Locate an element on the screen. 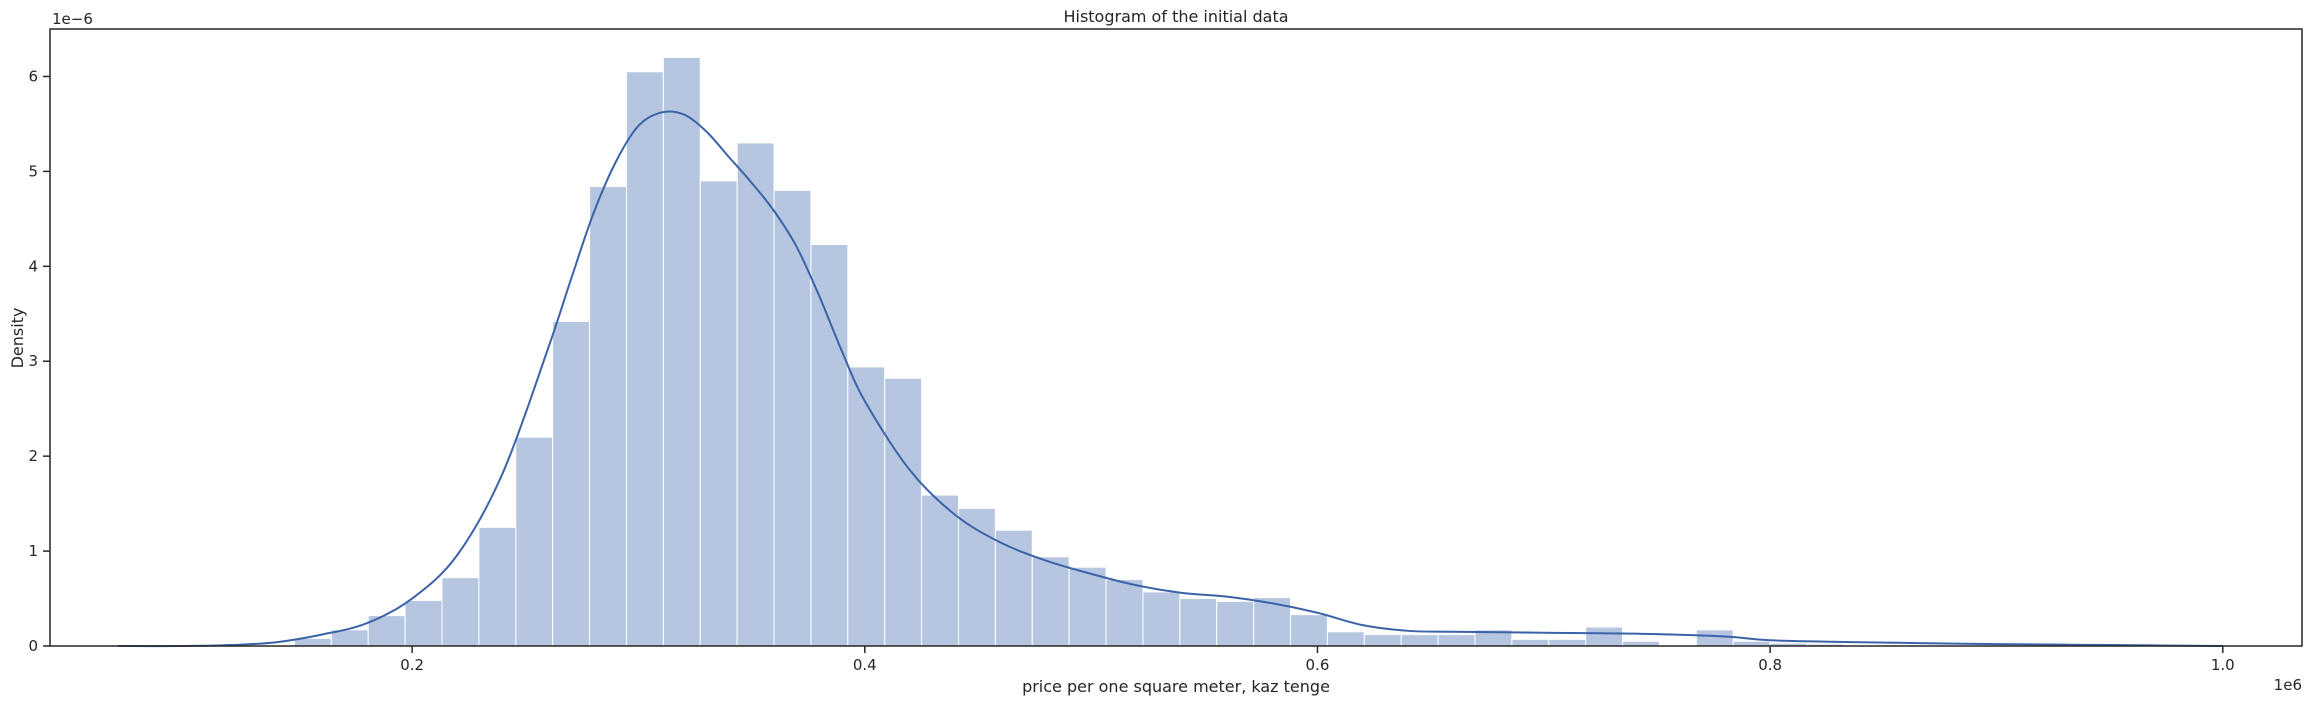  y-tick-label: 0 is located at coordinates (33, 646).